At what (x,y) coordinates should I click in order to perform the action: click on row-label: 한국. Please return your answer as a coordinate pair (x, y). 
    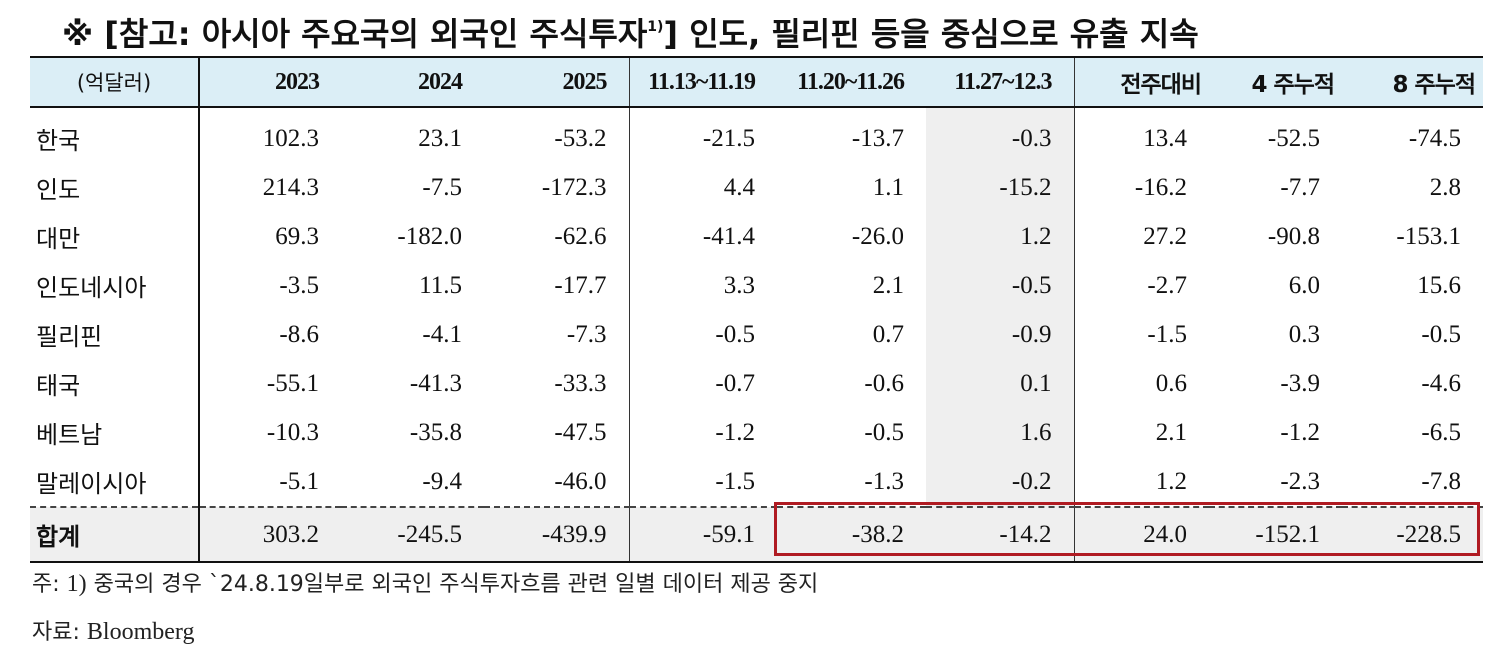
    Looking at the image, I should click on (58, 141).